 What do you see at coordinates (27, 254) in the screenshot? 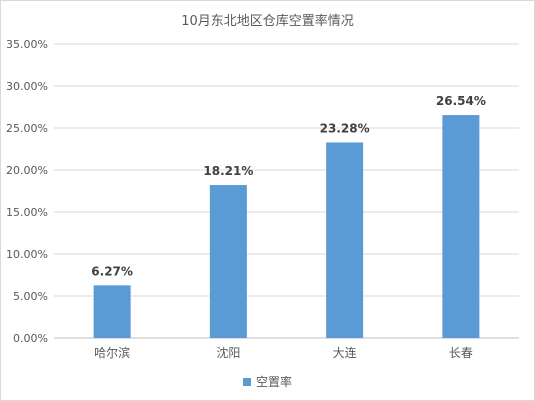
I see `y-tick-label: 10.00%` at bounding box center [27, 254].